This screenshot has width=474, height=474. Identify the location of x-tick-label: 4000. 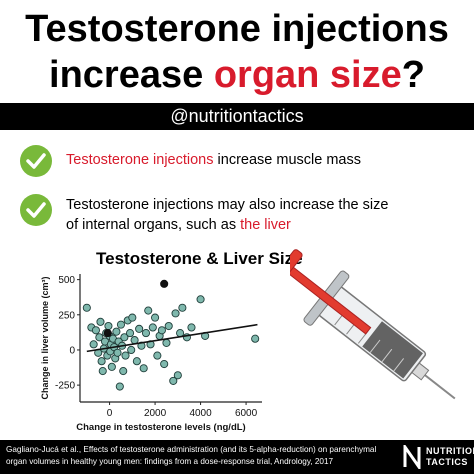
(200, 413).